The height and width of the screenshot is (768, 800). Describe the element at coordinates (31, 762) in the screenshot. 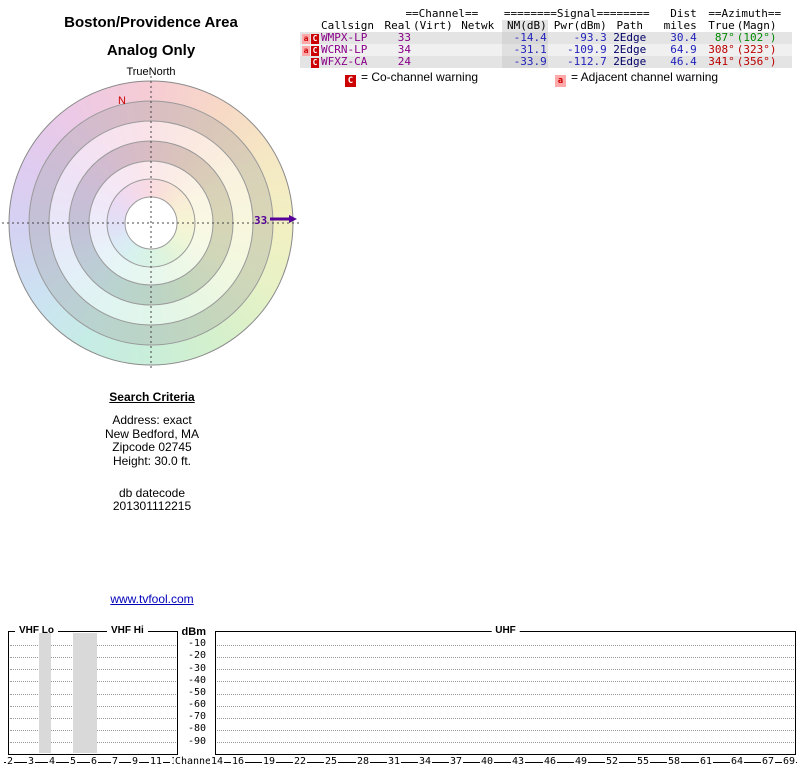

I see `x-tick: 3` at that location.